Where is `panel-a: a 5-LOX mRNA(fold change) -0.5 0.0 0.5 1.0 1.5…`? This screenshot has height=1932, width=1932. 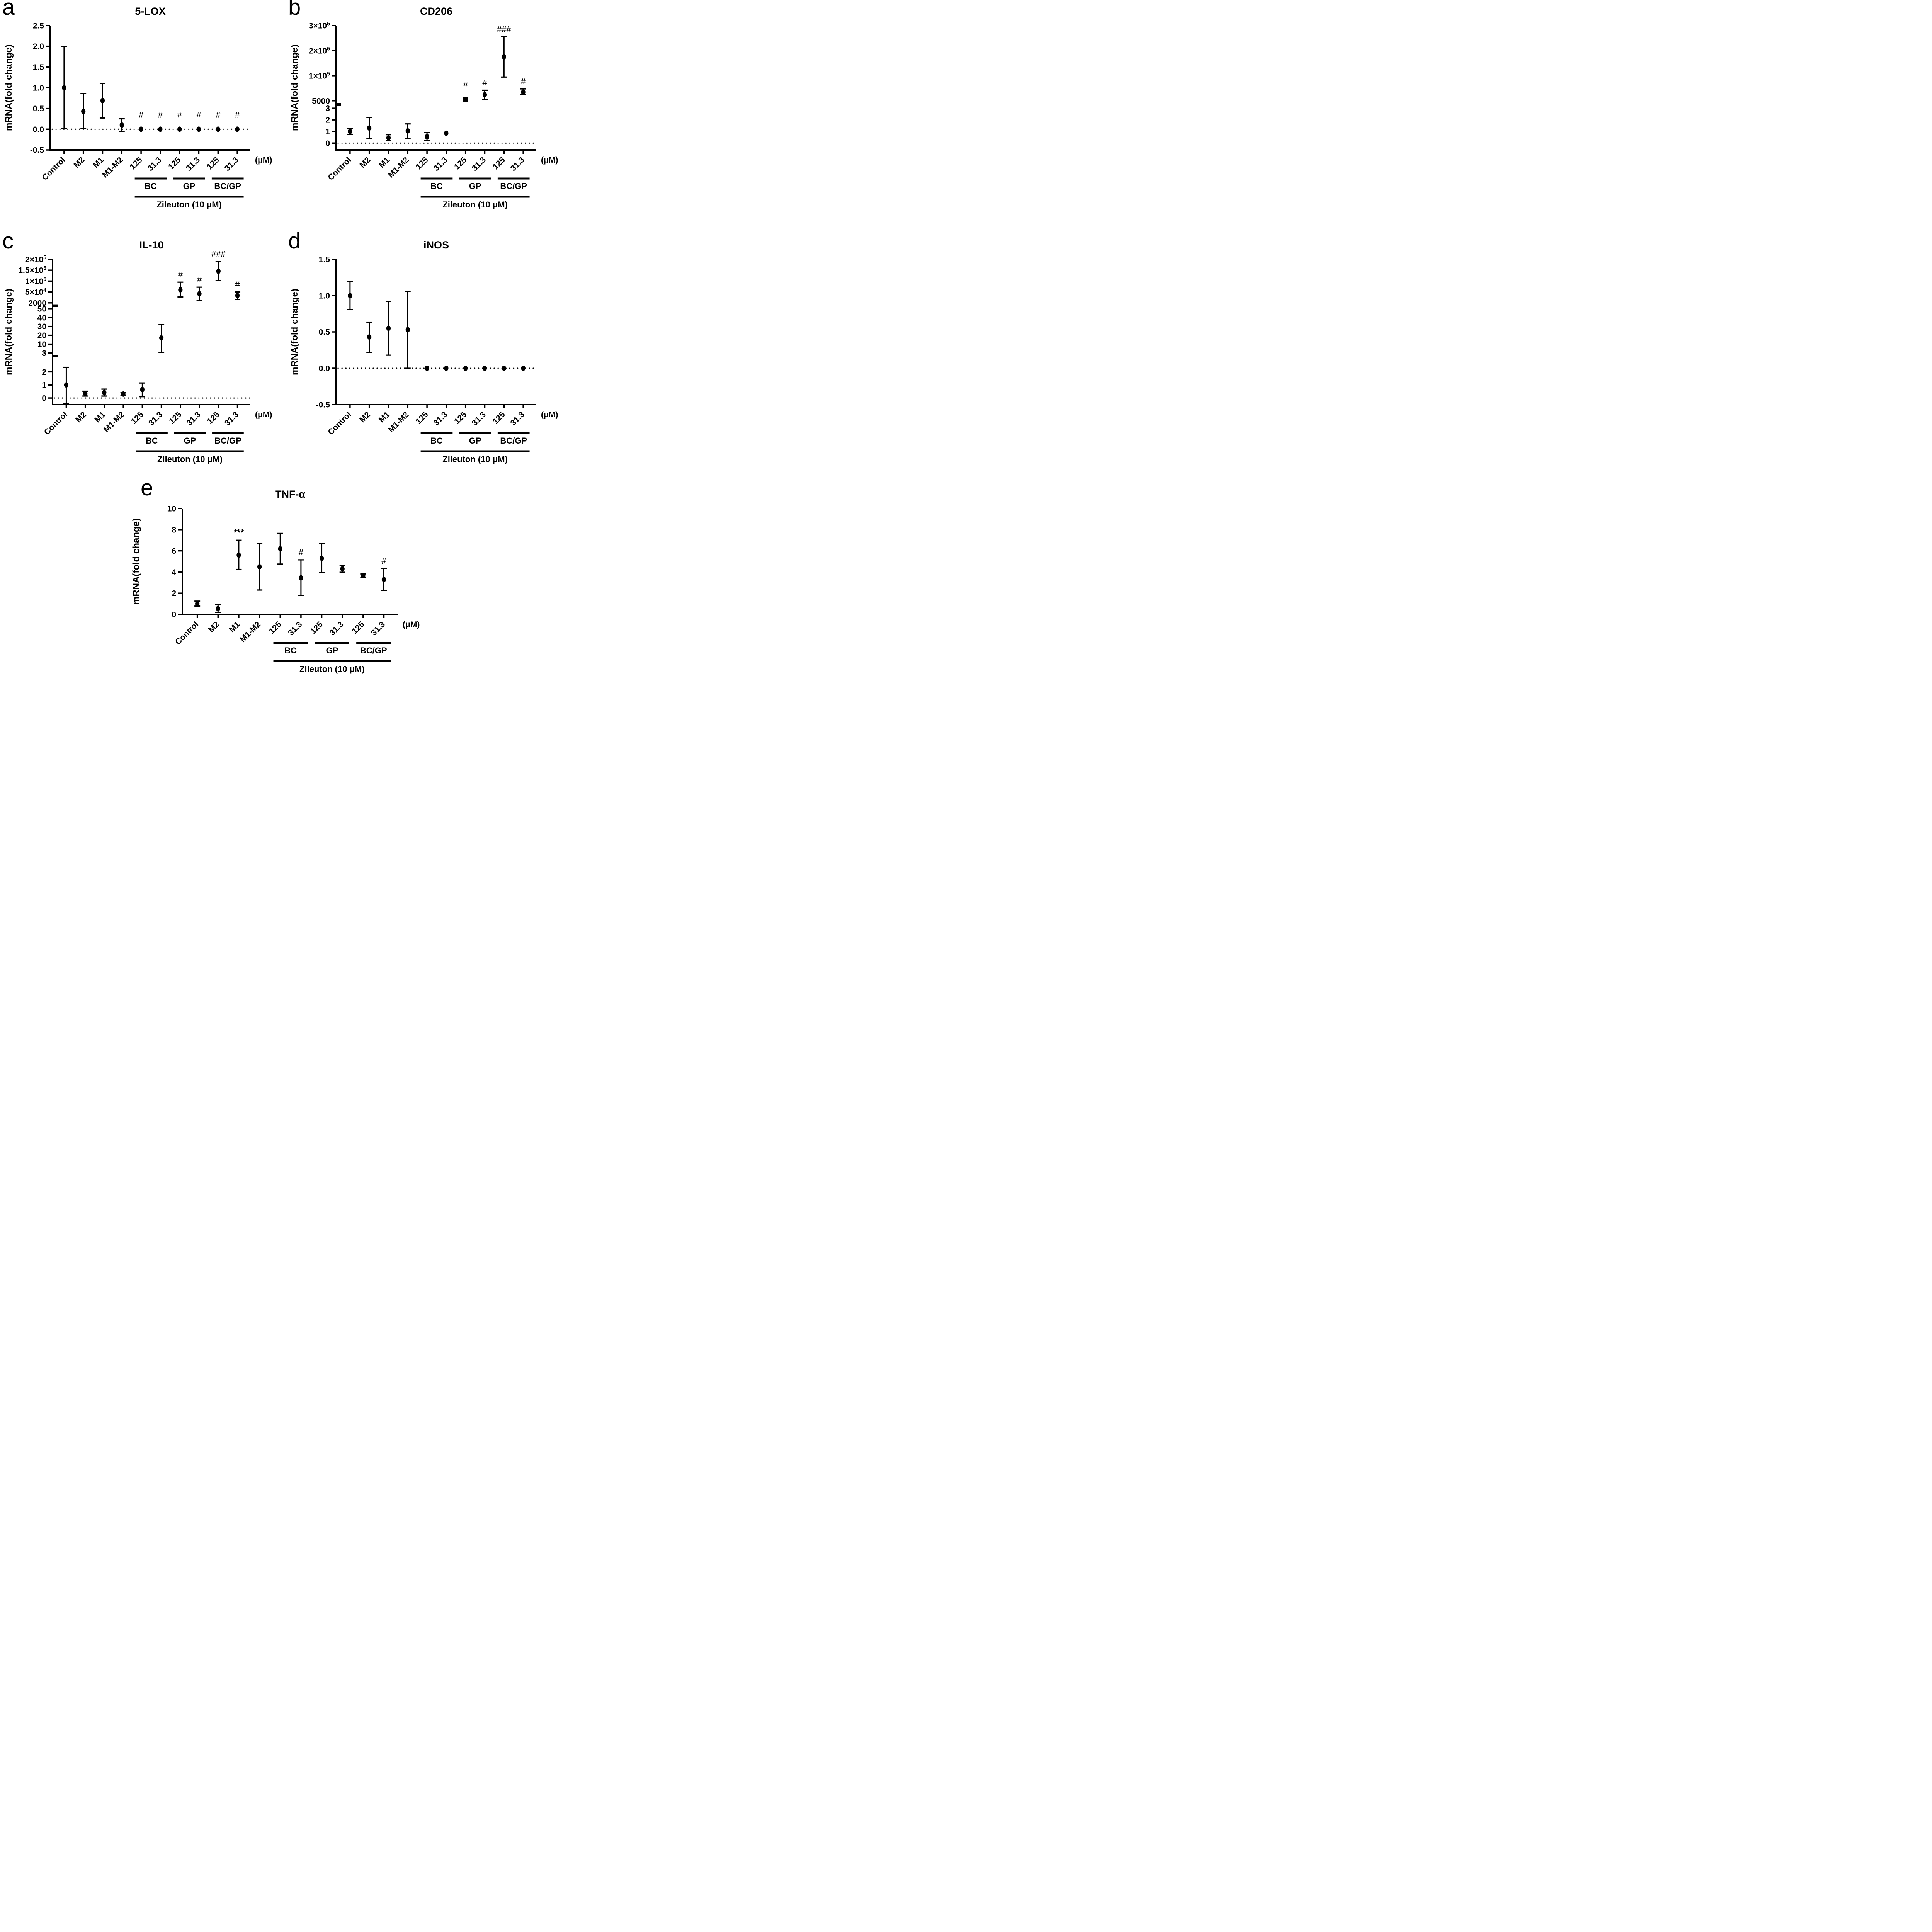
panel-a: a 5-LOX mRNA(fold change) -0.5 0.0 0.5 1.0 1.5… is located at coordinates (143, 117).